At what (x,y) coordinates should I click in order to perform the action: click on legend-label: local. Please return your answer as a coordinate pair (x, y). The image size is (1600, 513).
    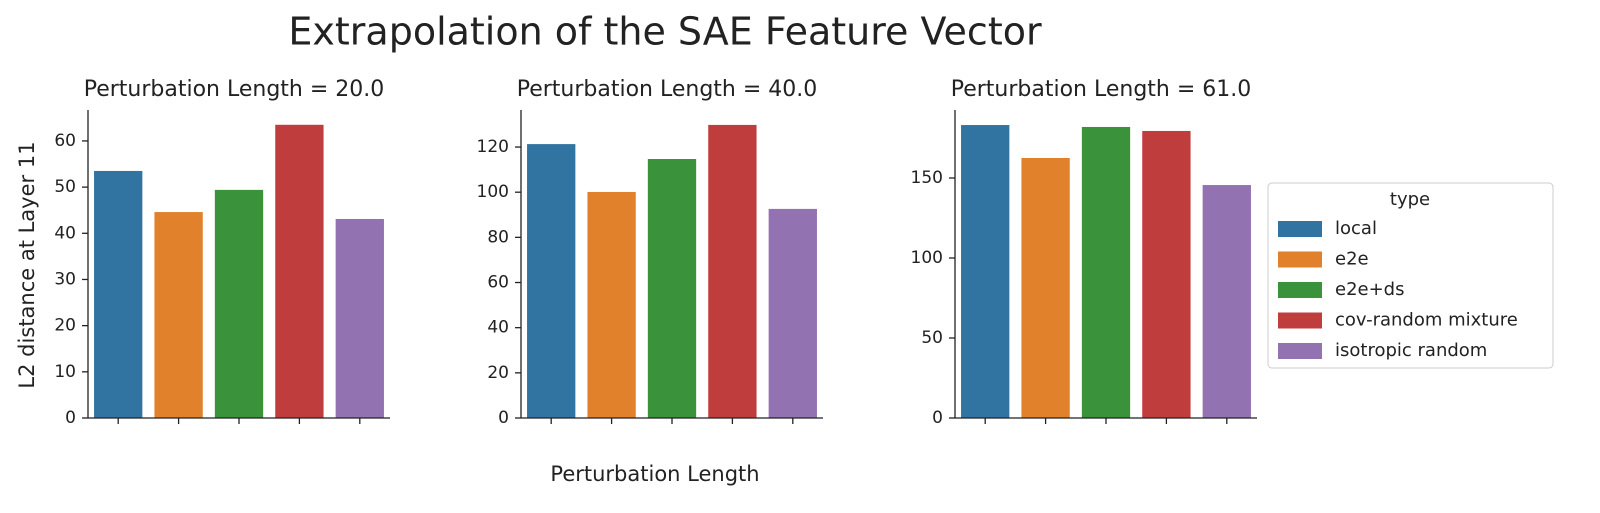
    Looking at the image, I should click on (1356, 228).